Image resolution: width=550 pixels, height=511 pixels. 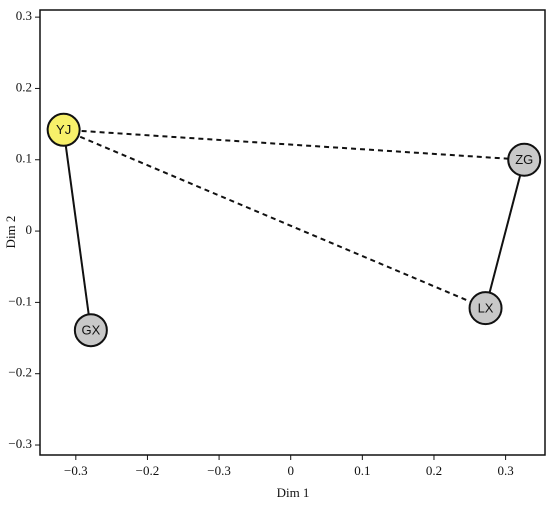 I want to click on y-tick-label: 0.1, so click(x=24, y=158).